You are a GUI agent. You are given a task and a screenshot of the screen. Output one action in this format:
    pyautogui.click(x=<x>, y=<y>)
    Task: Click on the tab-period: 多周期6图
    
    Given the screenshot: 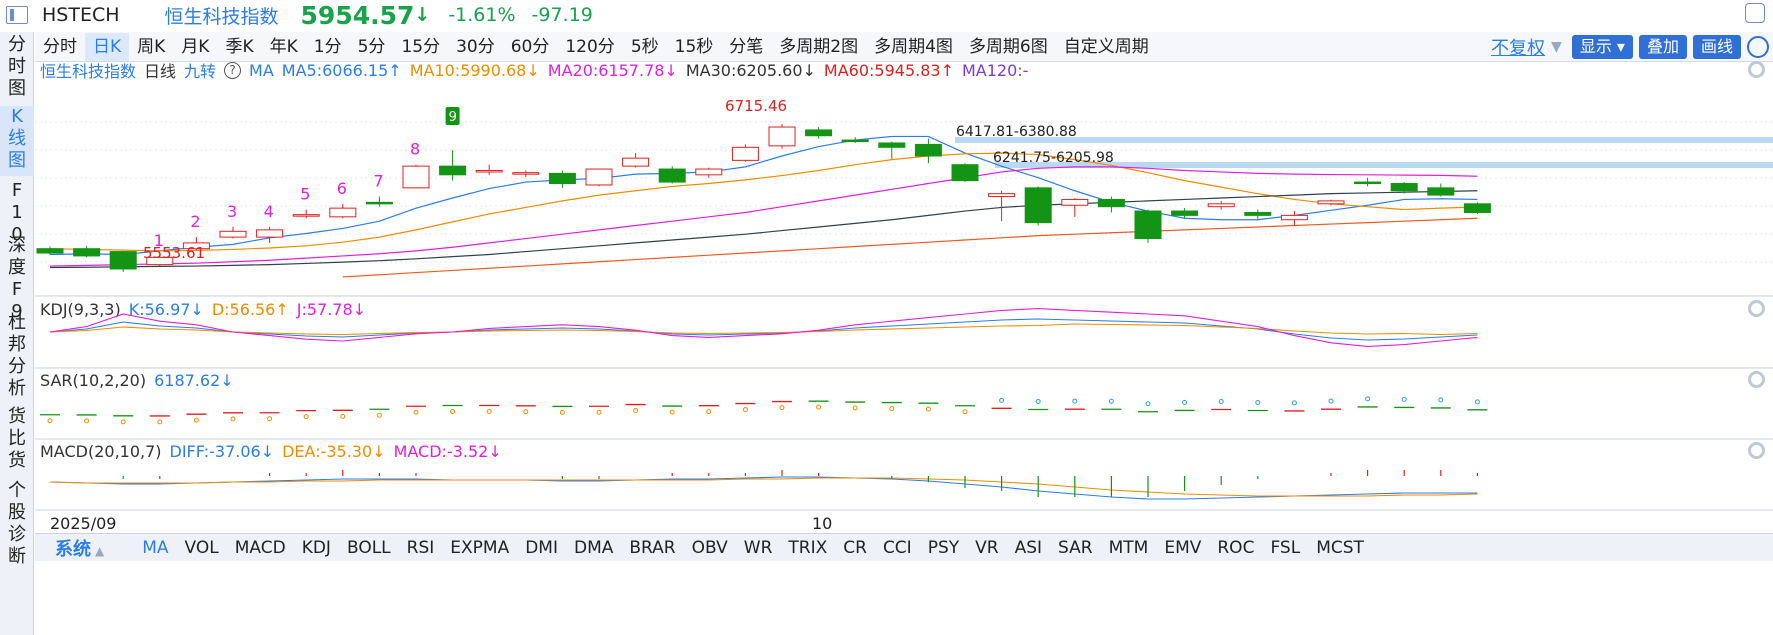 What is the action you would take?
    pyautogui.click(x=1008, y=46)
    